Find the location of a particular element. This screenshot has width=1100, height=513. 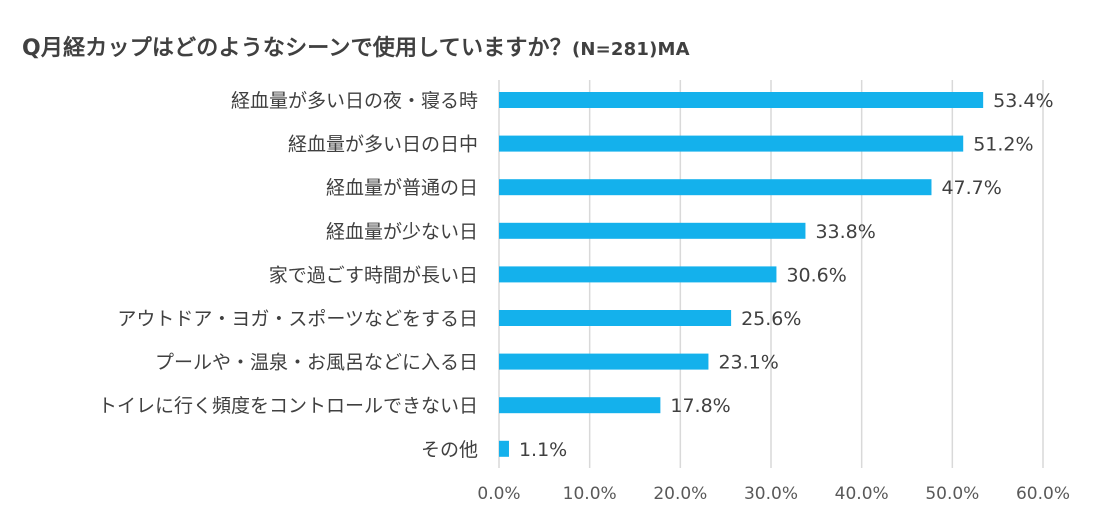

data-label: 30.6% is located at coordinates (816, 275).